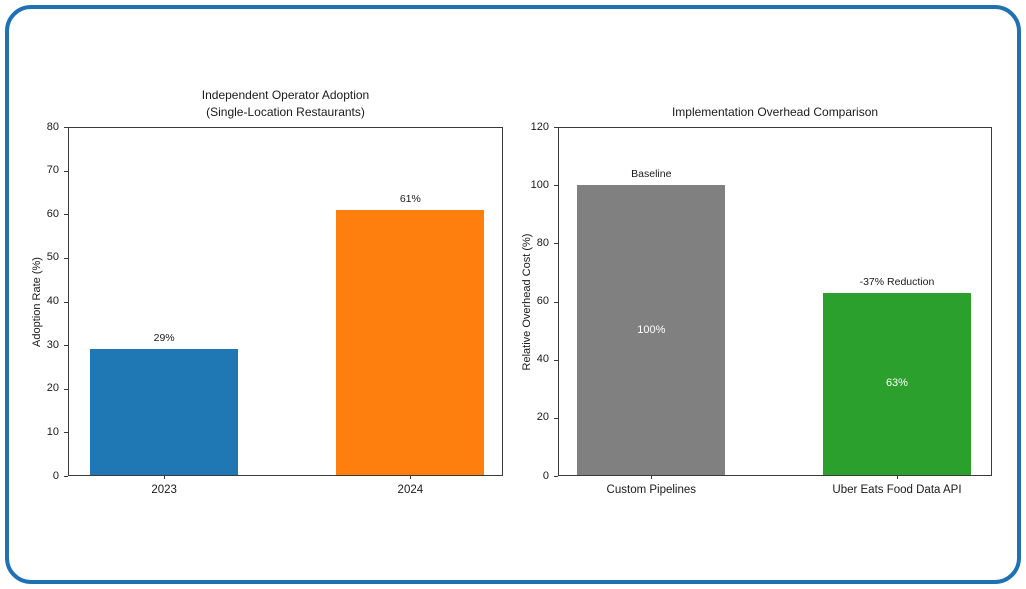 This screenshot has width=1026, height=589. I want to click on x-tick-label: Custom Pipelines, so click(651, 490).